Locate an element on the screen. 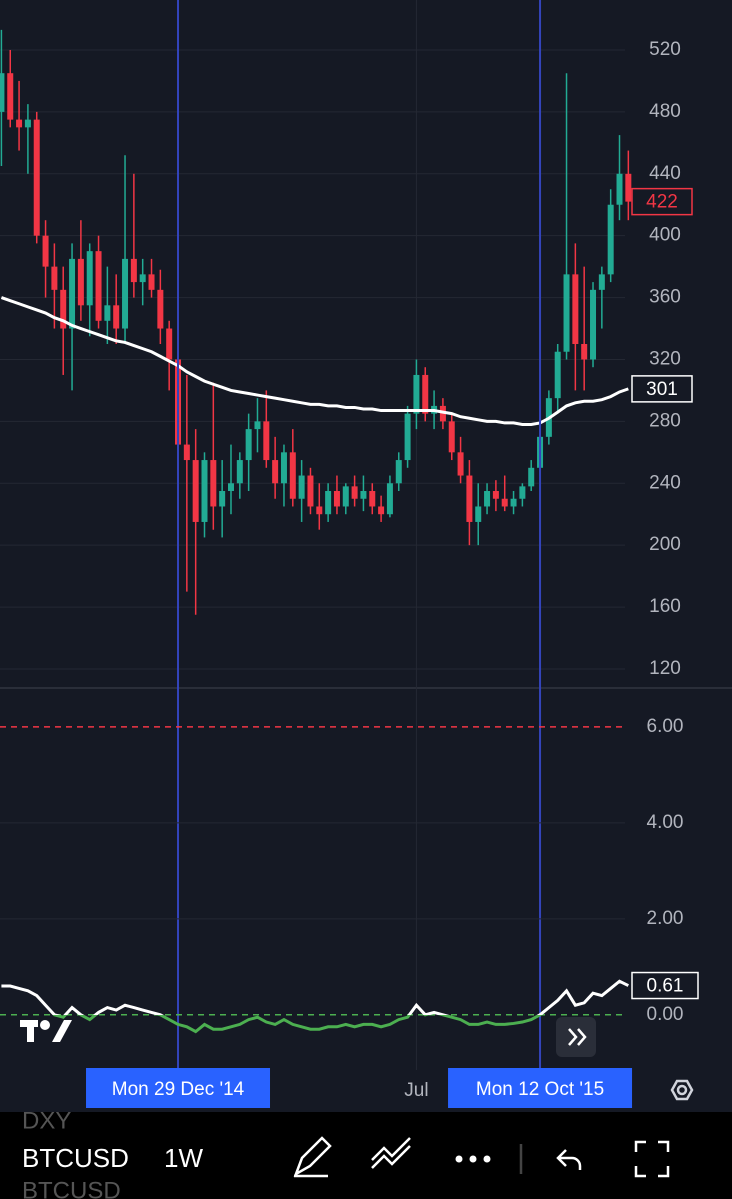 This screenshot has width=732, height=1199. x-tick-label: Jul is located at coordinates (416, 1090).